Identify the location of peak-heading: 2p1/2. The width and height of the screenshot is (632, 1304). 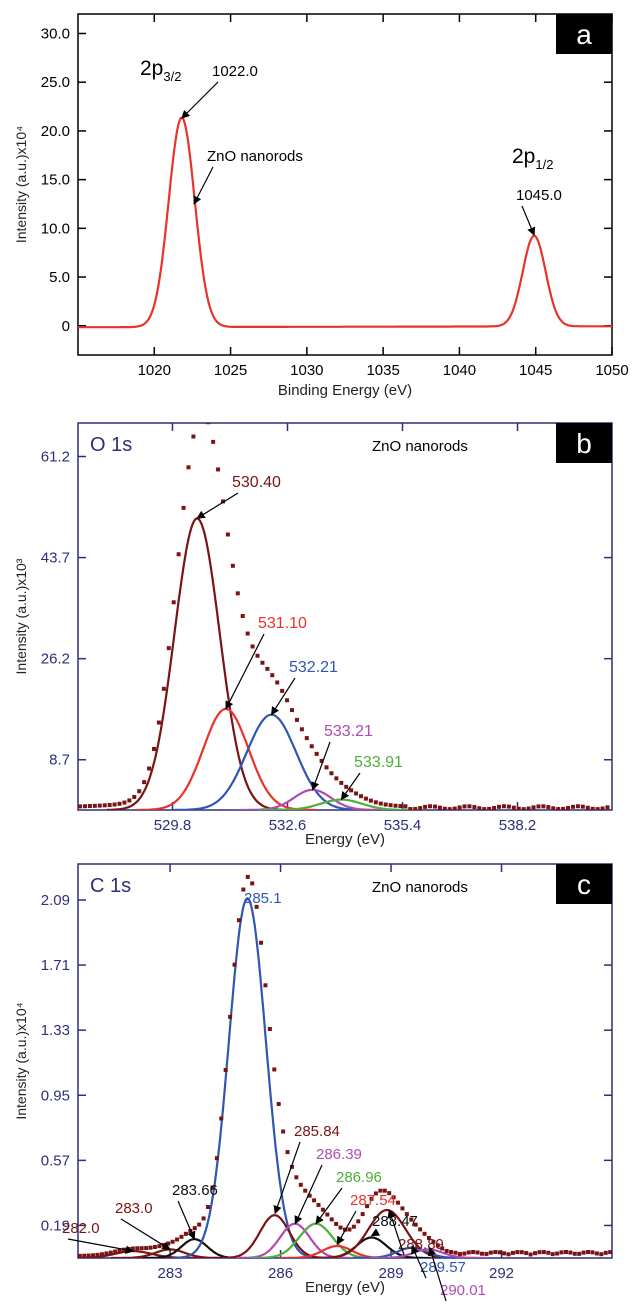
(532, 158).